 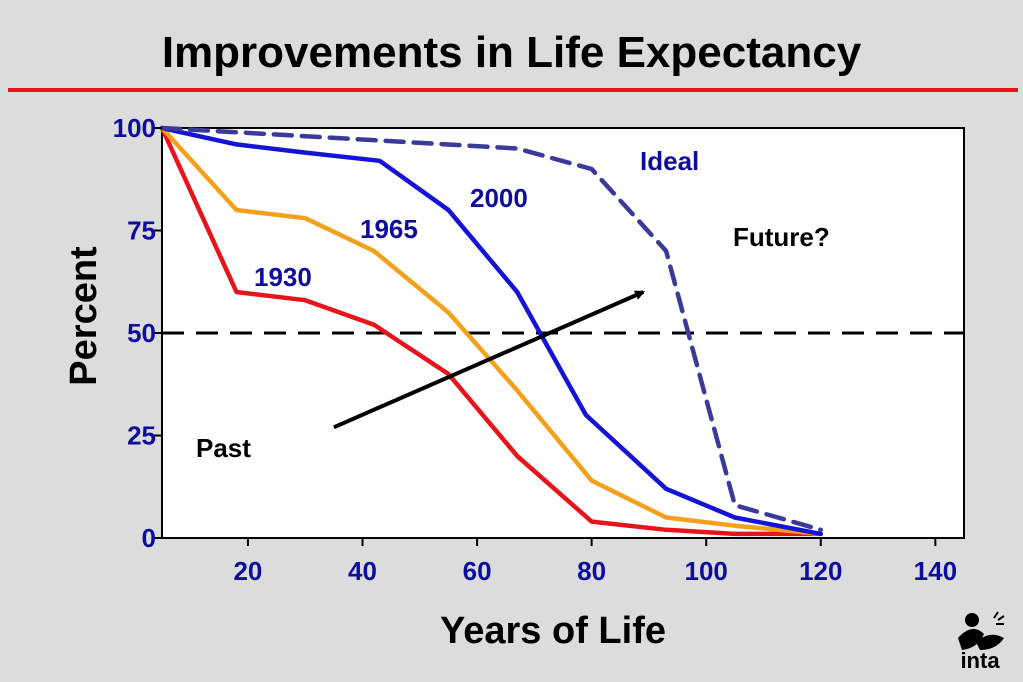 I want to click on y-tick-label: 50, so click(x=141, y=333).